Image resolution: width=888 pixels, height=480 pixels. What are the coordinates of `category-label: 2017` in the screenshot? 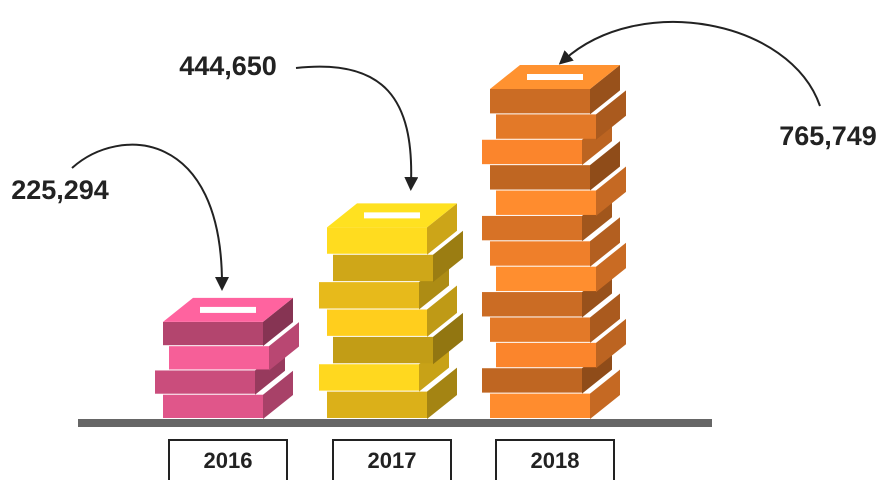 It's located at (392, 460).